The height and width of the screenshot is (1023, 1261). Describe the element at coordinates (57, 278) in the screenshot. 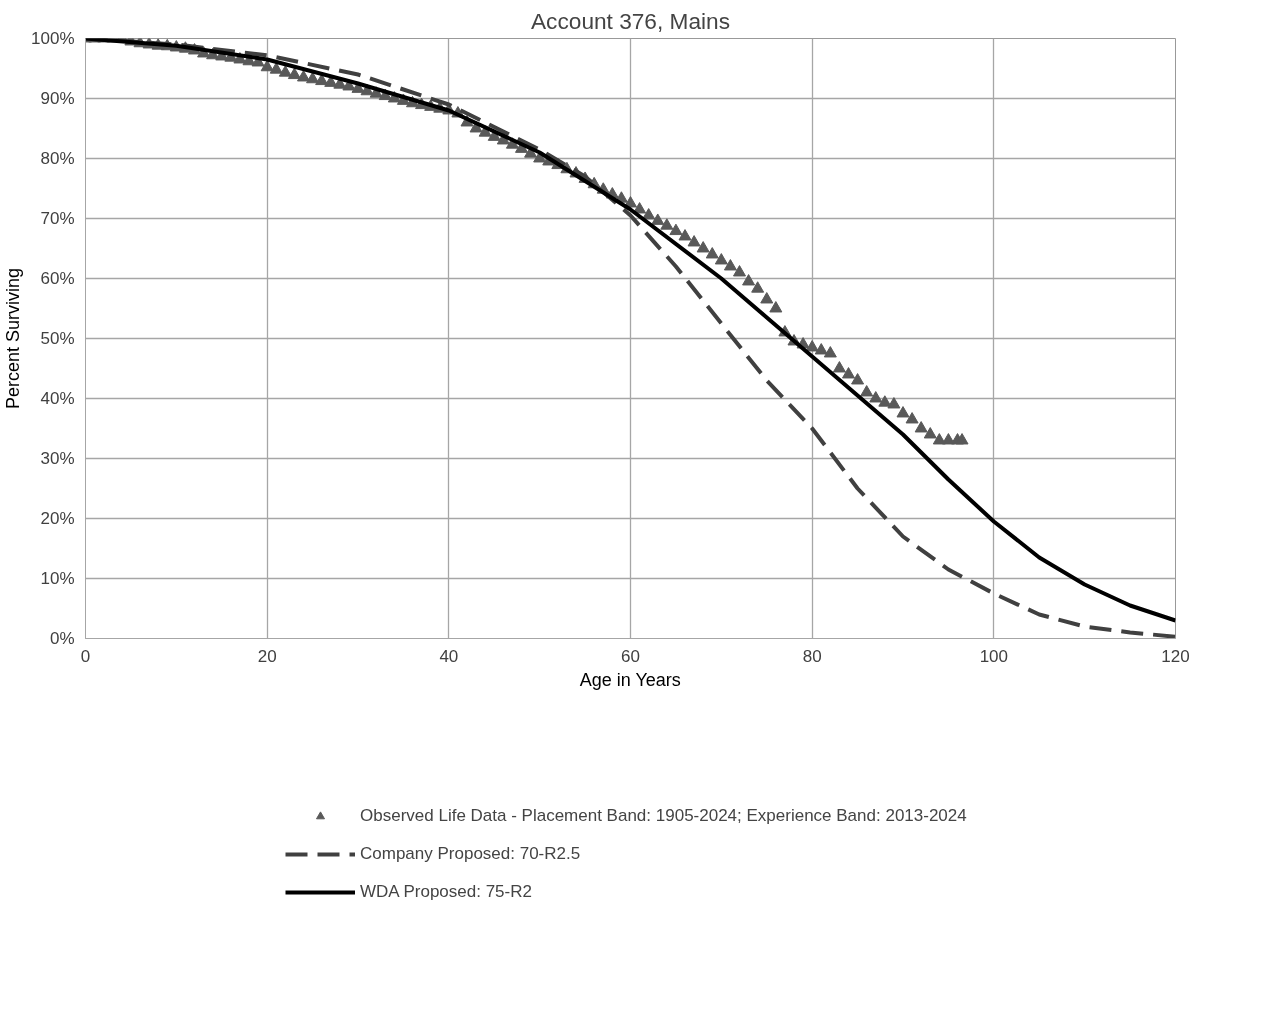

I see `y-tick-label: 60%` at that location.